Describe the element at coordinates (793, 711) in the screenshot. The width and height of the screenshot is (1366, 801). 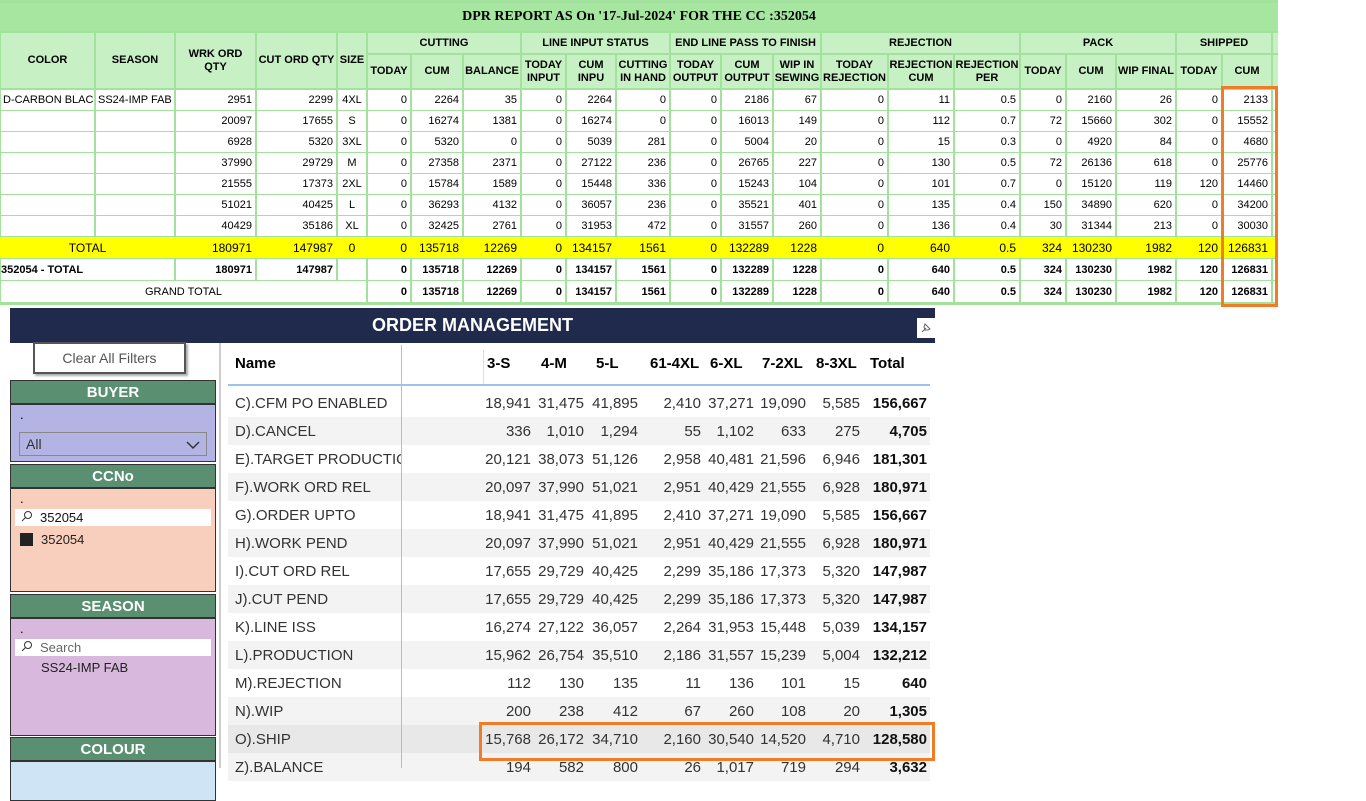
I see `row-value: 108` at that location.